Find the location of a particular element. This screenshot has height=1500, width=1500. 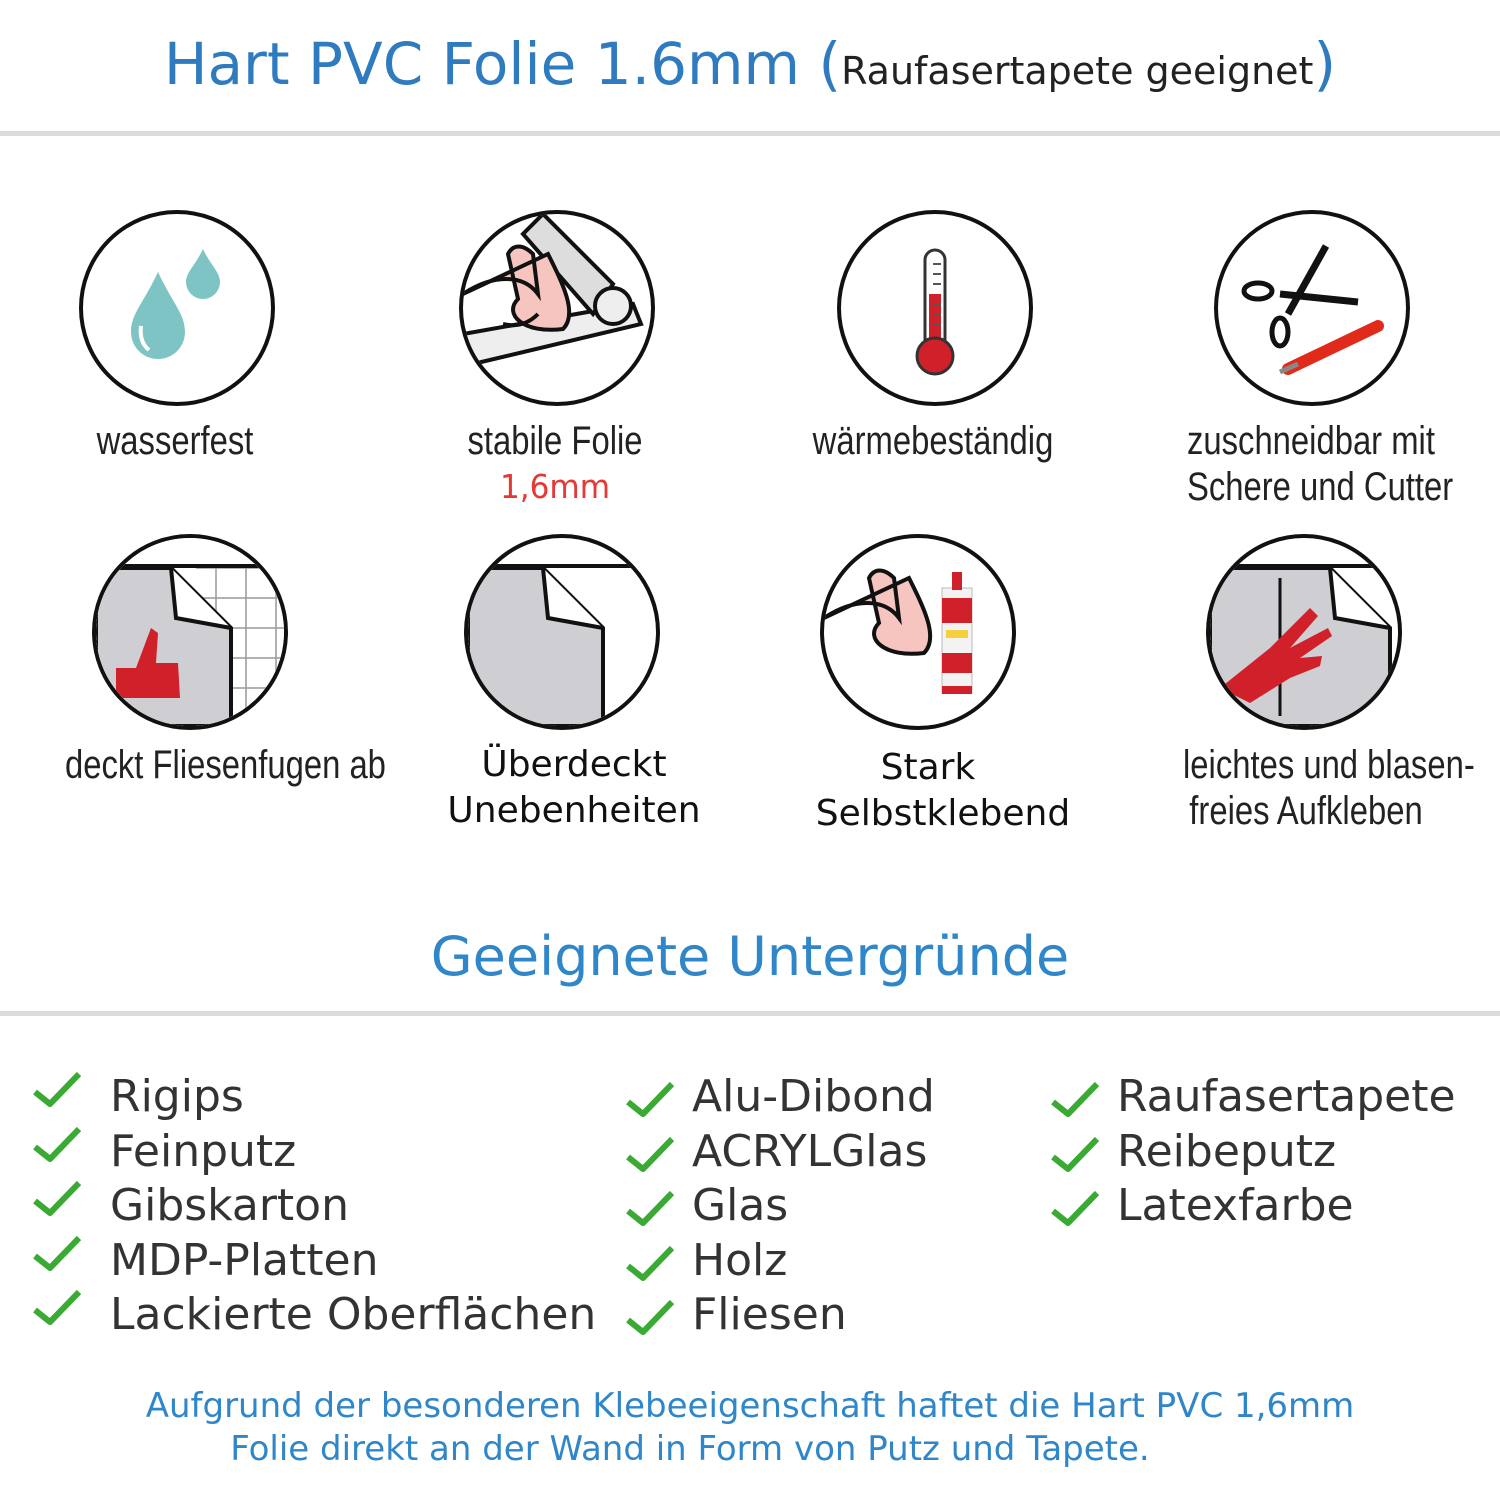

feature-label-selbstklebend: Stark Selbstklebend is located at coordinates (943, 791).